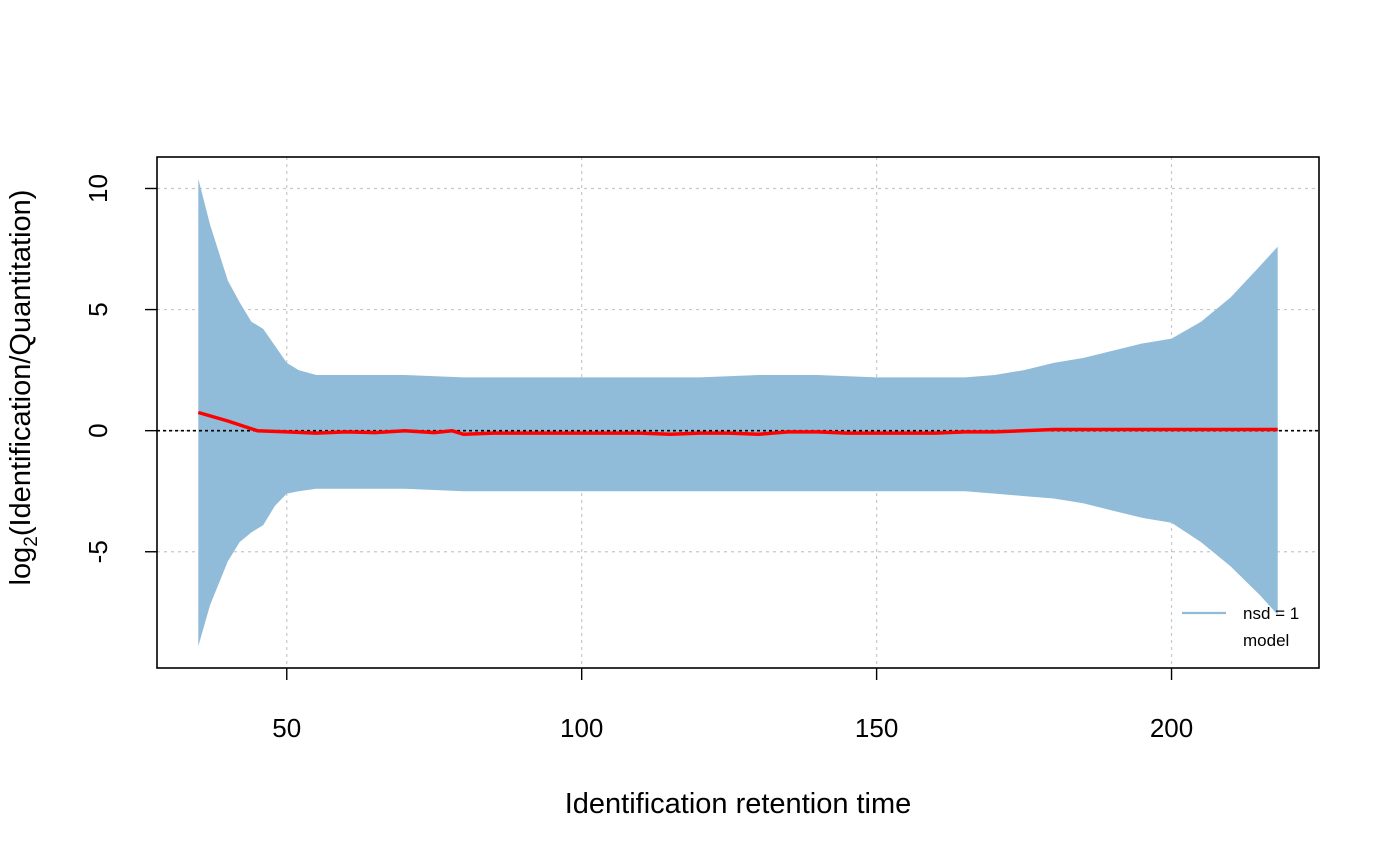  What do you see at coordinates (120, 368) in the screenshot?
I see `y-axis: -5 0 5 10` at bounding box center [120, 368].